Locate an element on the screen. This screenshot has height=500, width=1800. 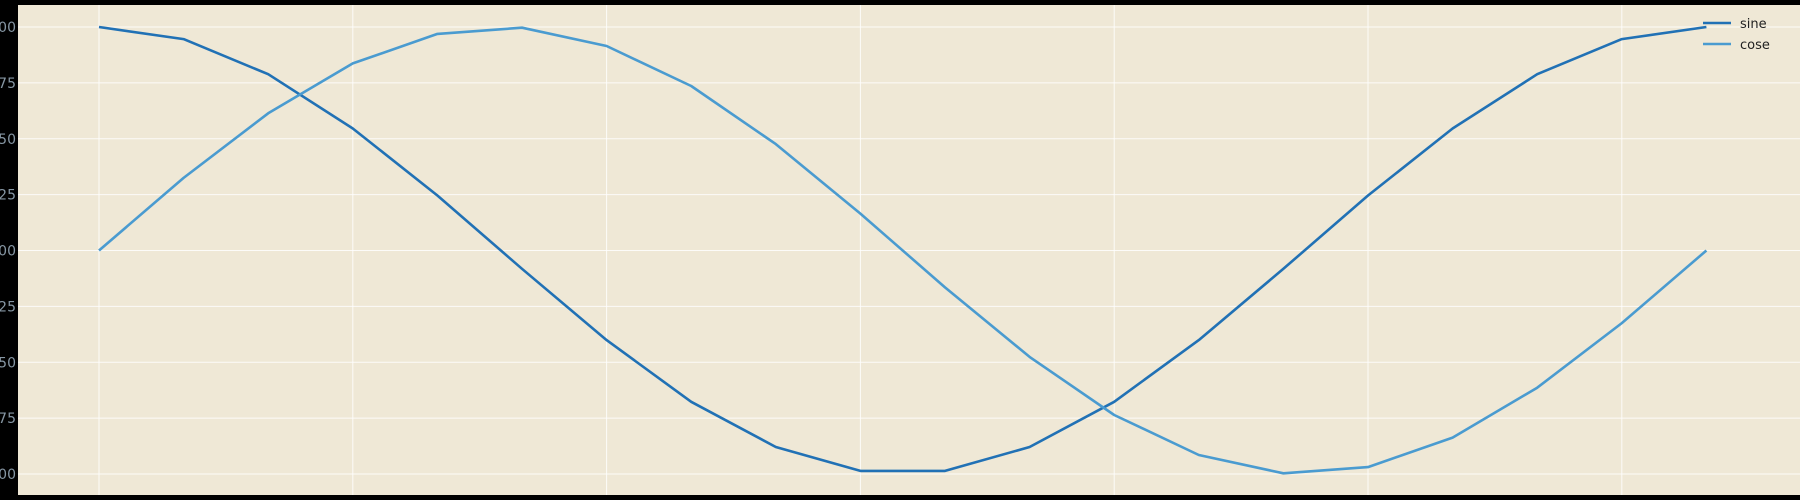
y-tick-labels: .00 .75 .50 .25 .00 .25 .50 .75 .00 is located at coordinates (8, 251).